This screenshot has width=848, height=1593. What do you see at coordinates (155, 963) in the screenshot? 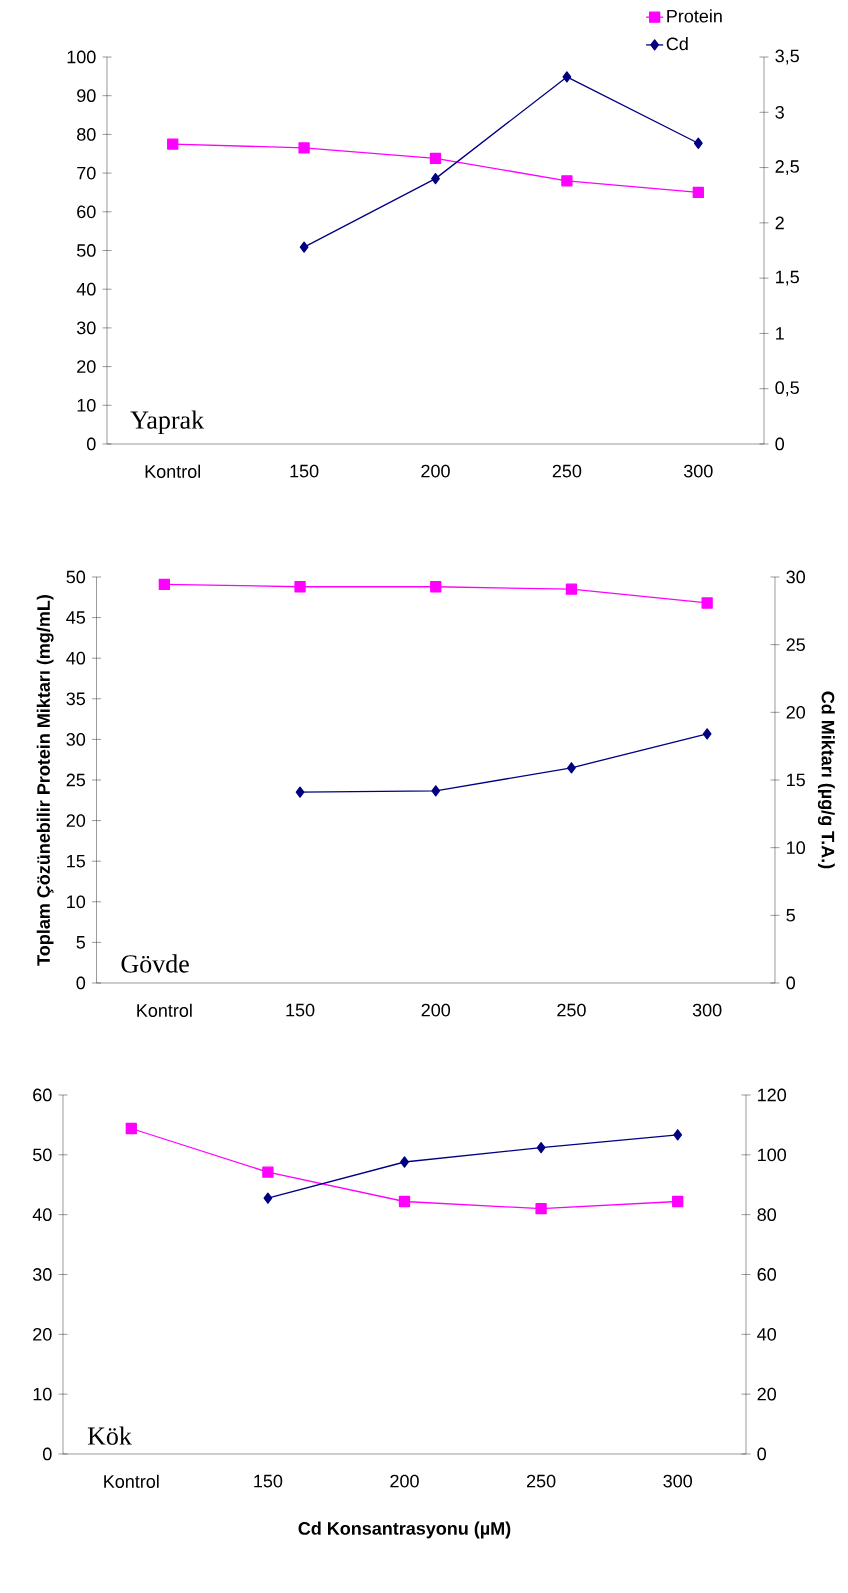
I see `annotation: Gövde` at bounding box center [155, 963].